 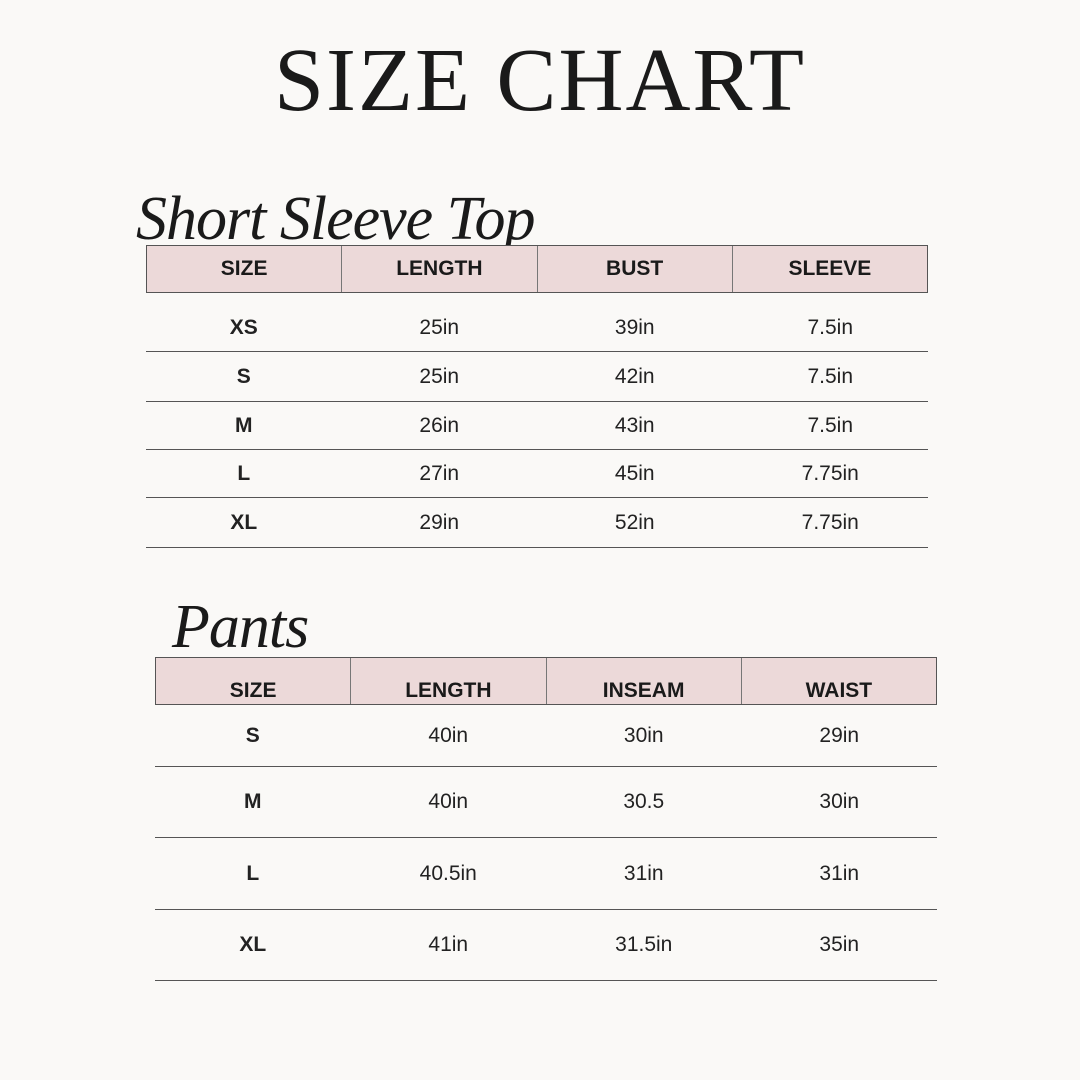 What do you see at coordinates (839, 944) in the screenshot?
I see `measurement-cell: 35in` at bounding box center [839, 944].